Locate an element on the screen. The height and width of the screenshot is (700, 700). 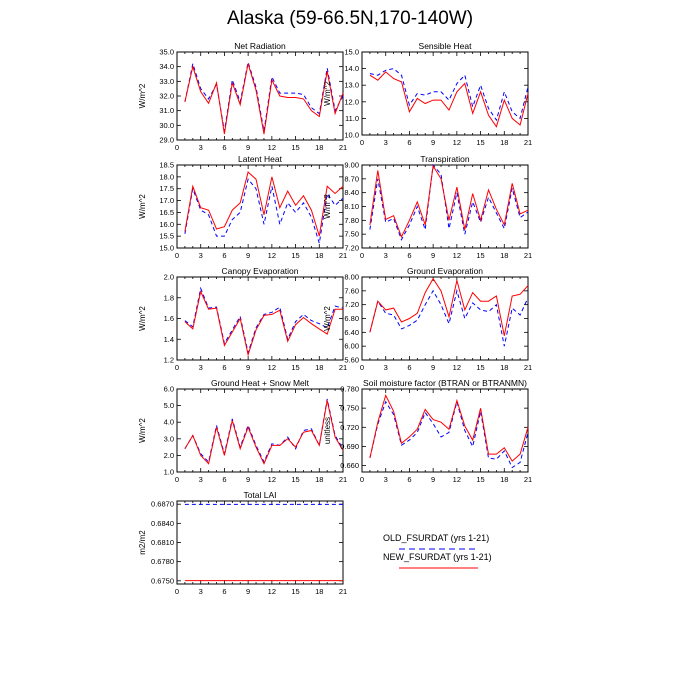
y-tick-label: 16.0 is located at coordinates (166, 224).